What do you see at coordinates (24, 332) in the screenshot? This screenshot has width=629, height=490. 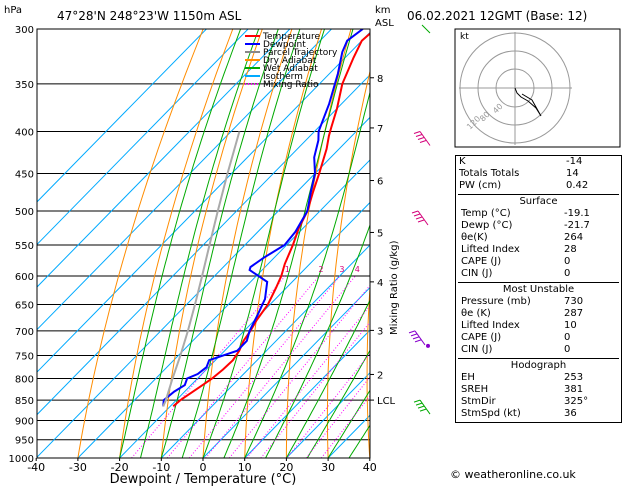 I see `pressure-tick-label: 700` at bounding box center [24, 332].